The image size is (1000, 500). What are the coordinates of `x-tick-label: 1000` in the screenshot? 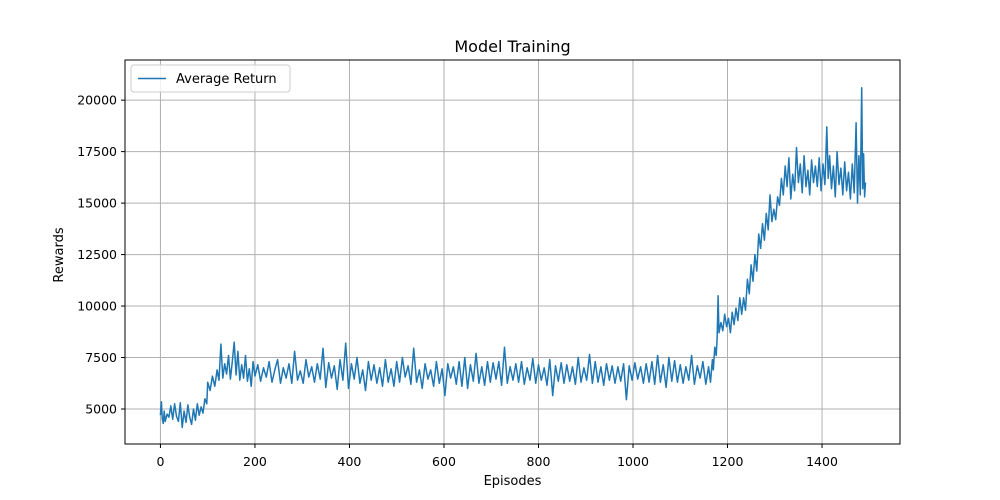 It's located at (633, 461).